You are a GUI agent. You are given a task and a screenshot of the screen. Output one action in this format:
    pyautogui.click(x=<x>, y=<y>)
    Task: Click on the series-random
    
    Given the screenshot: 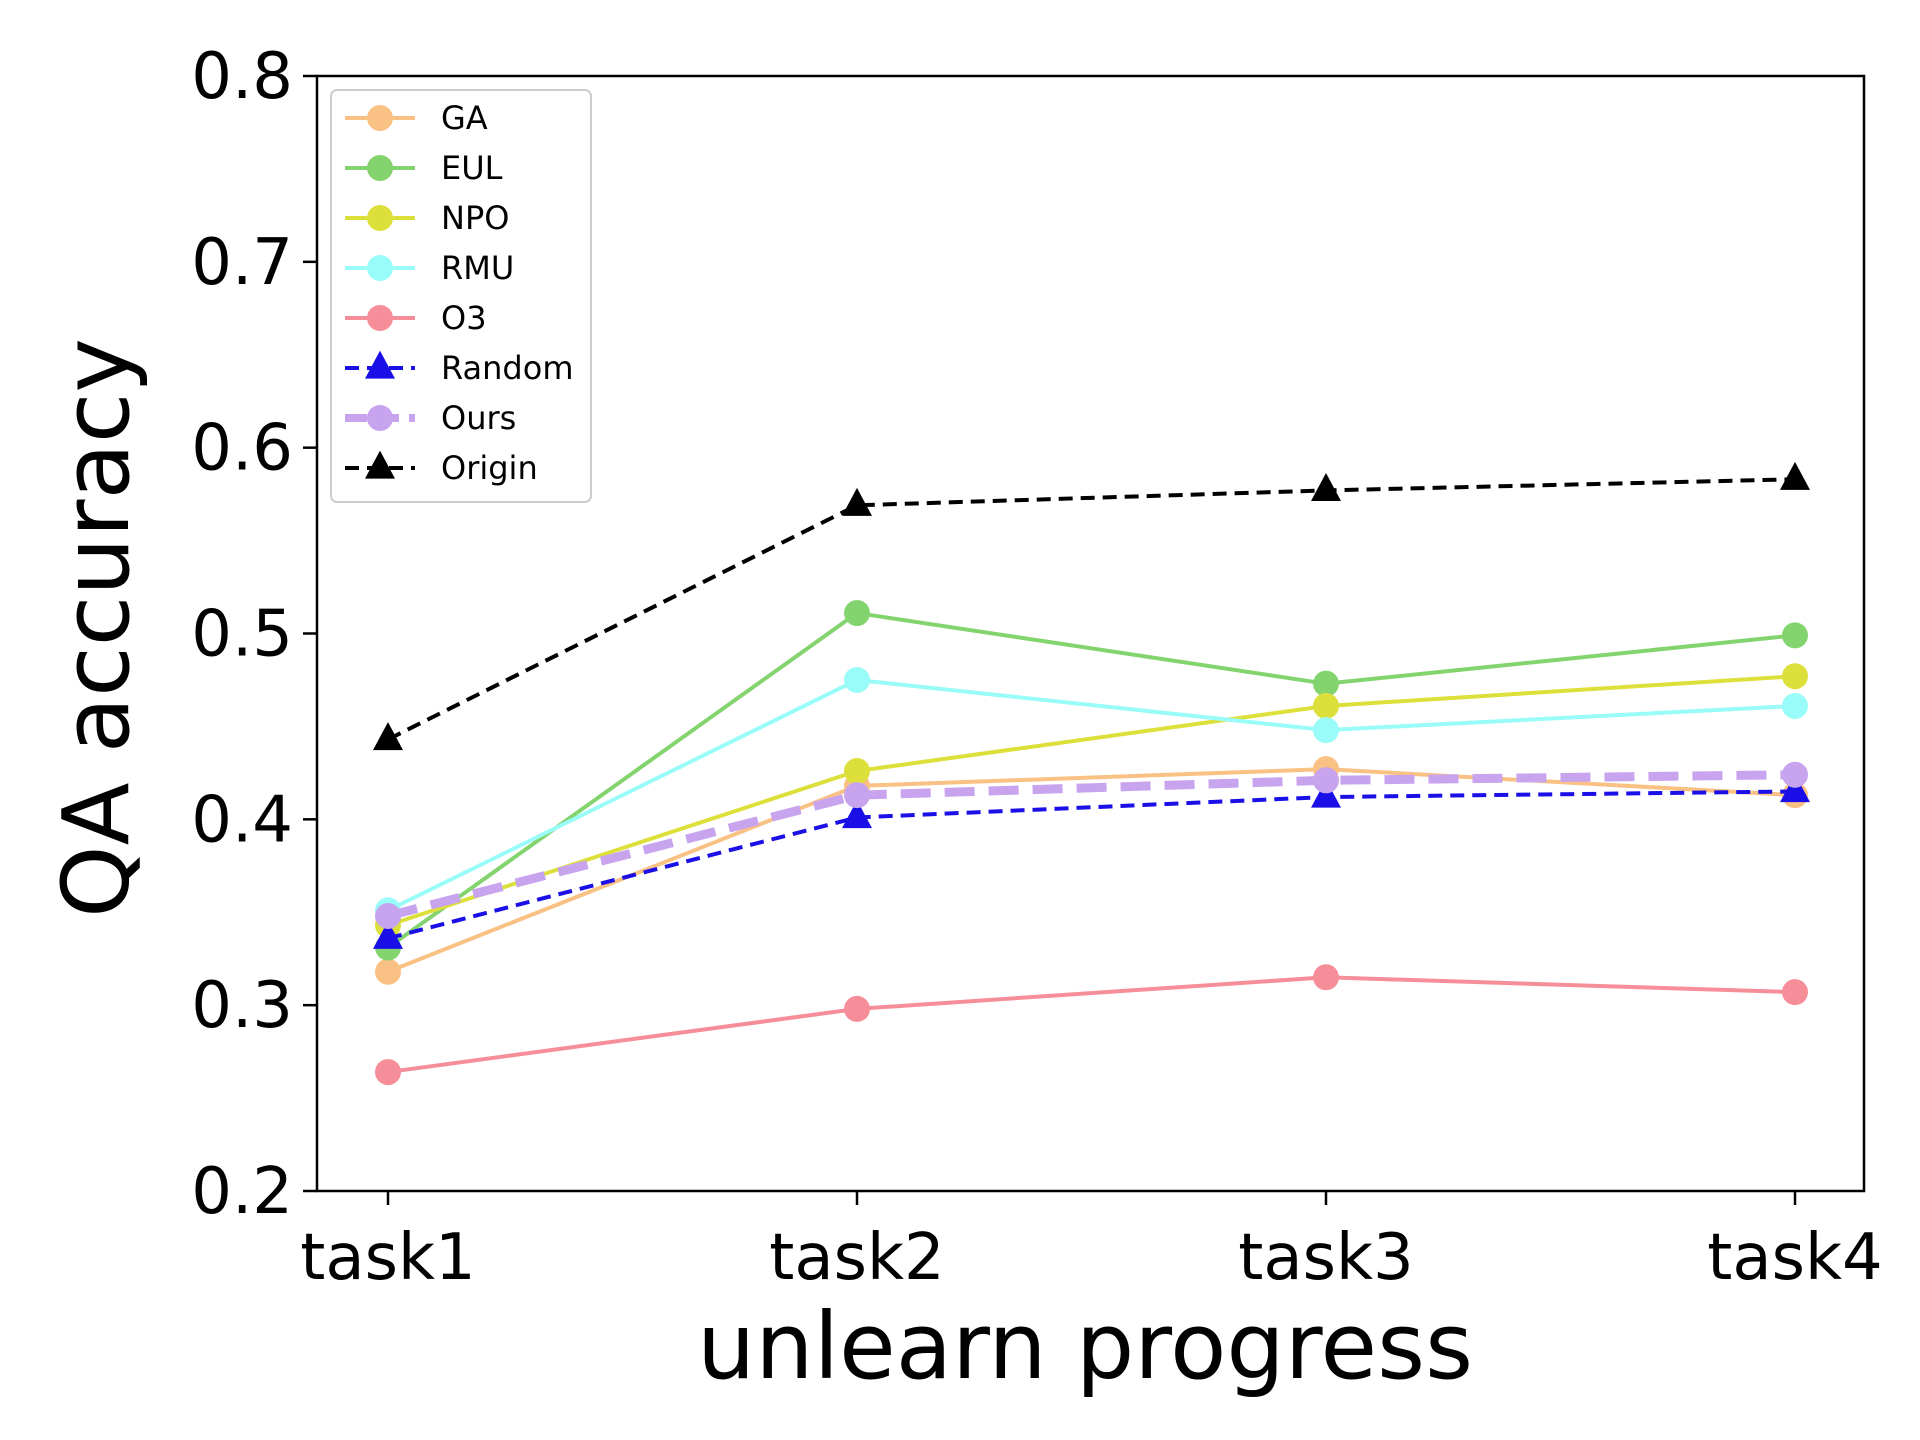 What is the action you would take?
    pyautogui.click(x=1091, y=861)
    